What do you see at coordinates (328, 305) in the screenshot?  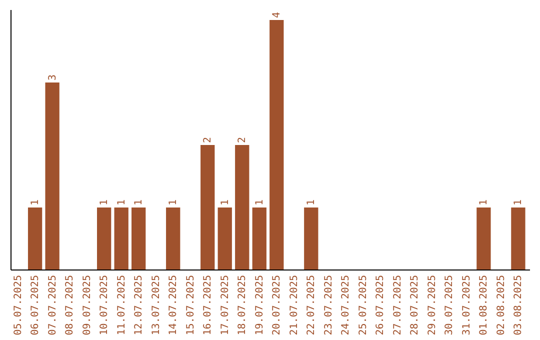 I see `x-tick-label: 23.07.2025` at bounding box center [328, 305].